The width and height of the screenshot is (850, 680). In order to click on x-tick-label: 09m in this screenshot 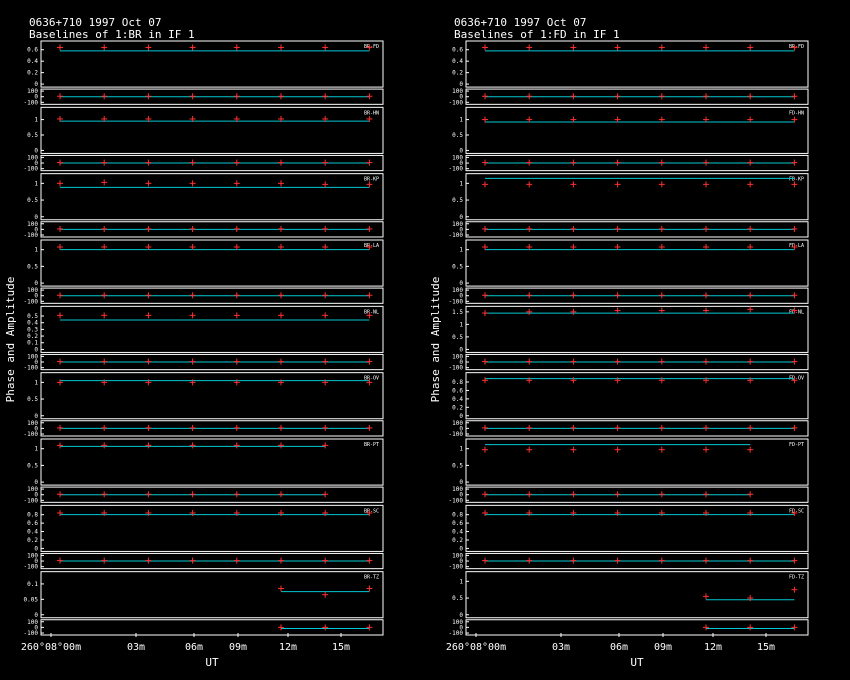, I will do `click(238, 647)`.